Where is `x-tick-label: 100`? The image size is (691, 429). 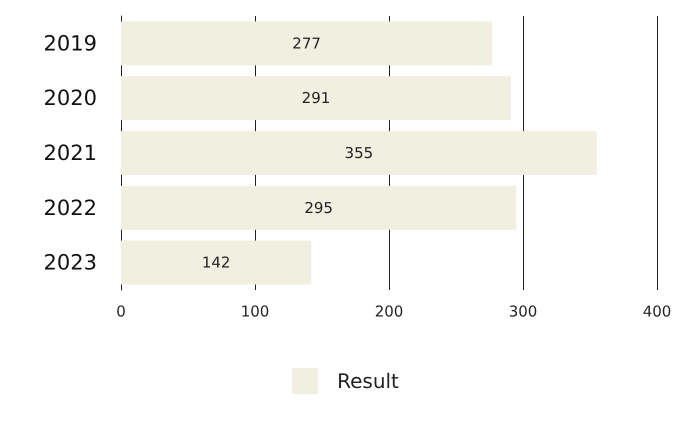 x-tick-label: 100 is located at coordinates (255, 311).